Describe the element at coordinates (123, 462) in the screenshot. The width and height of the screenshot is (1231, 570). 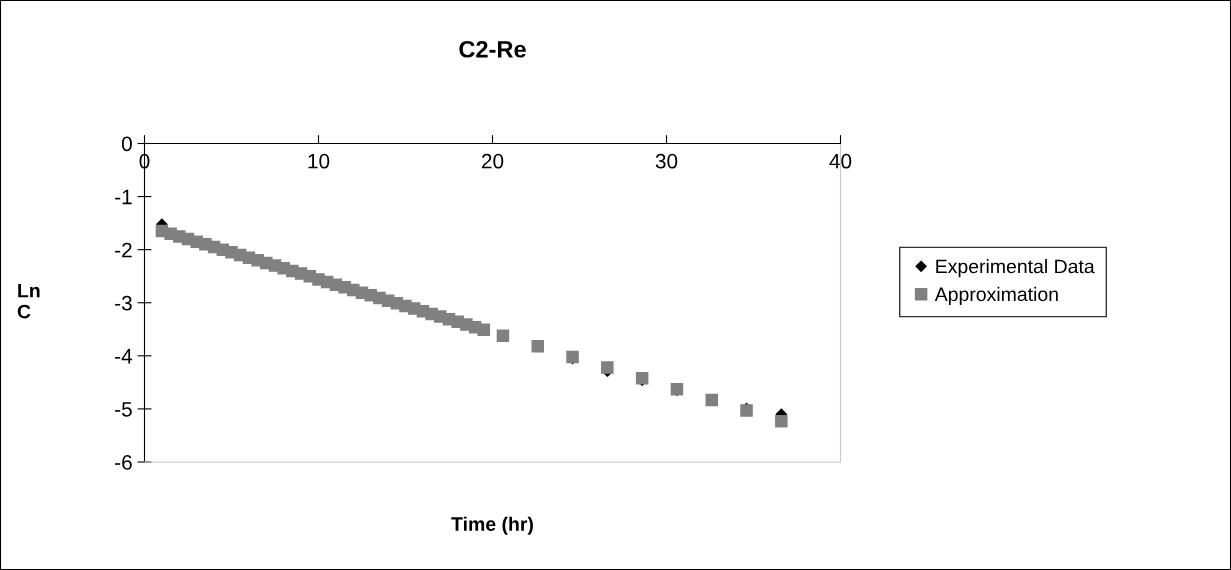
I see `y-tick-label: -6` at that location.